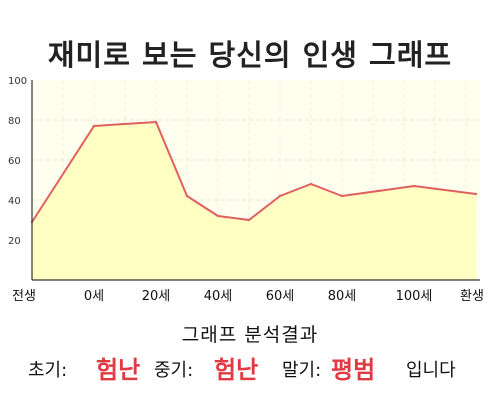 This screenshot has height=400, width=500. I want to click on middle-value: 험난, so click(236, 370).